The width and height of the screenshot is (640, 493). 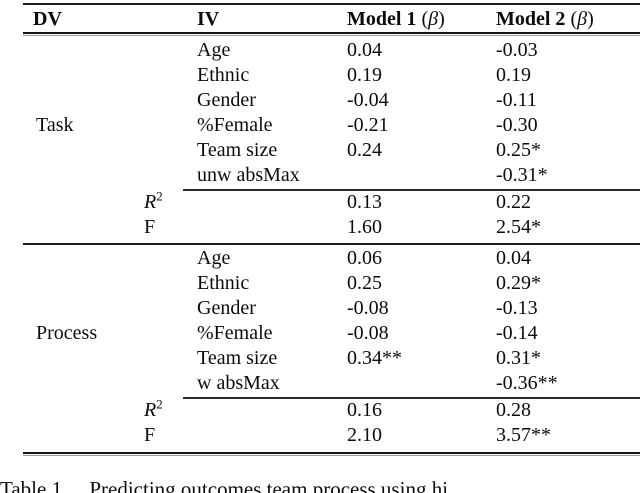 What do you see at coordinates (320, 334) in the screenshot?
I see `table-row: Process %Female -0.08 -0.14` at bounding box center [320, 334].